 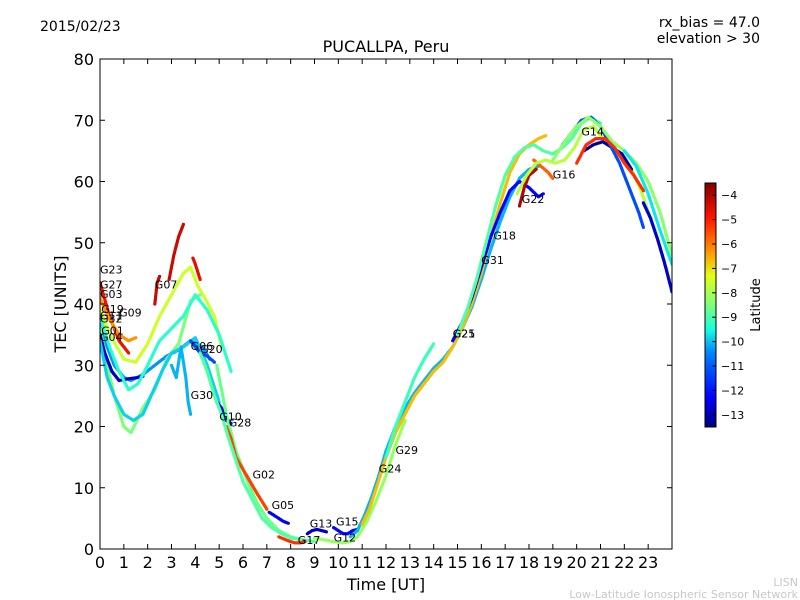 What do you see at coordinates (100, 562) in the screenshot?
I see `x-tick-label: 0` at bounding box center [100, 562].